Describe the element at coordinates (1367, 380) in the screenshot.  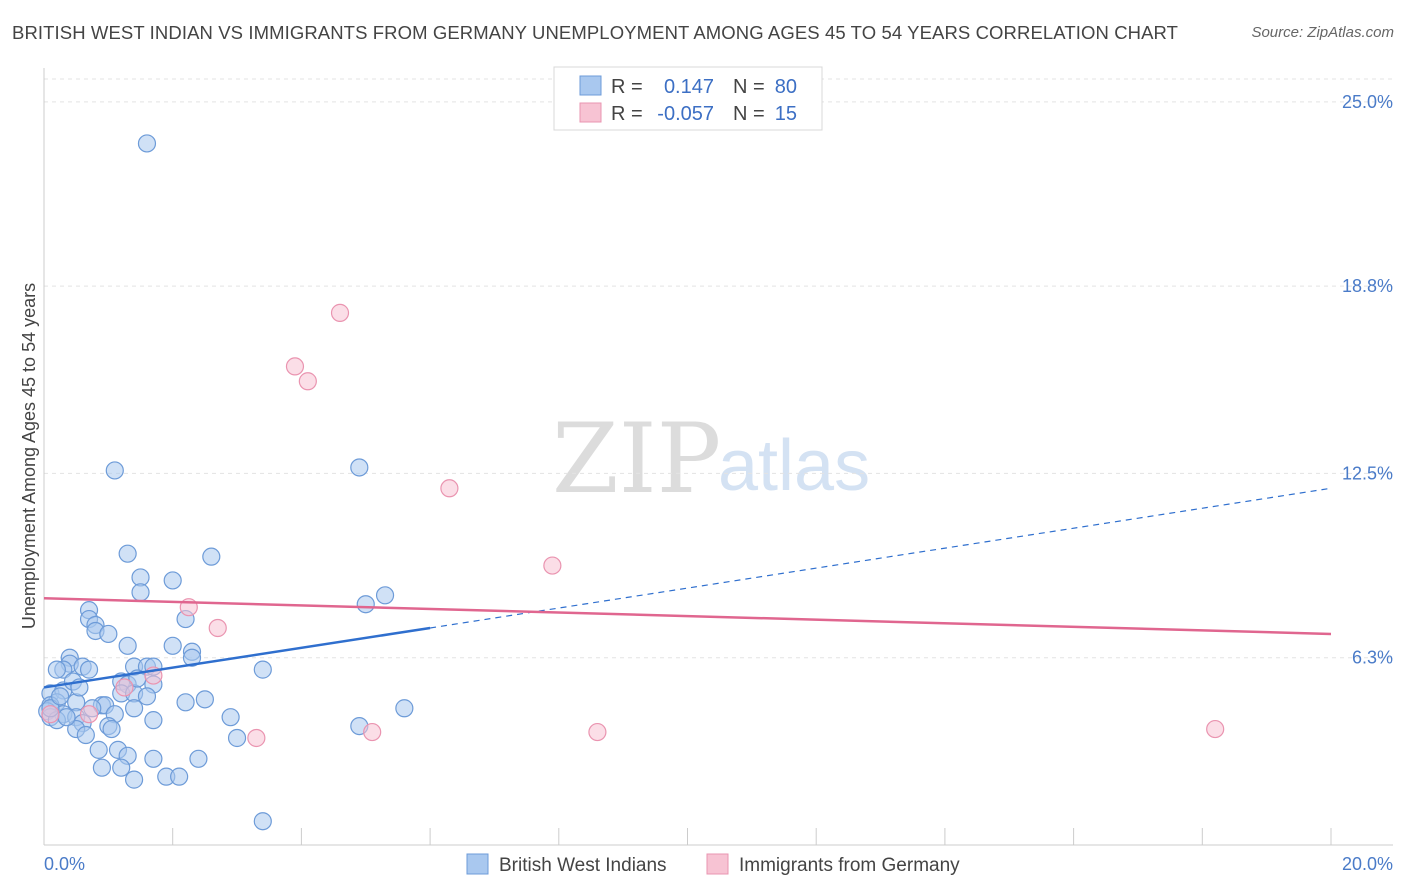
I see `y-axis-tick-labels: 6.3% 12.5% 18.8% 25.0%` at that location.